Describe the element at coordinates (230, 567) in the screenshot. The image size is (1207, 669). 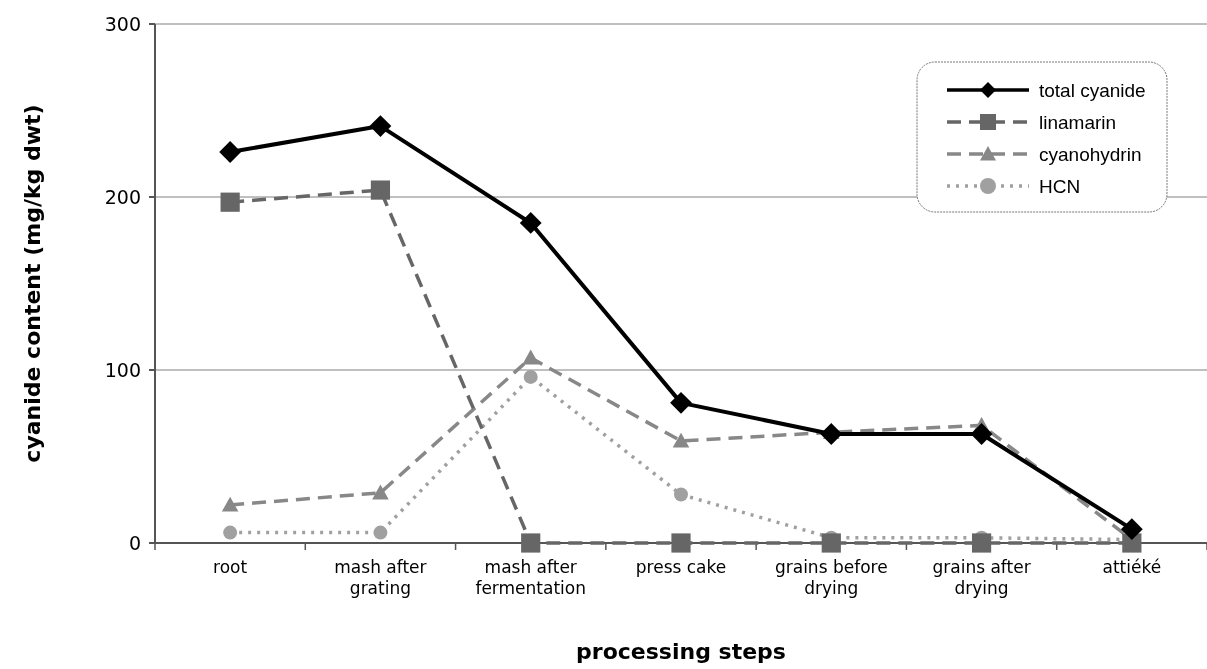
I see `x-tick-label: root` at that location.